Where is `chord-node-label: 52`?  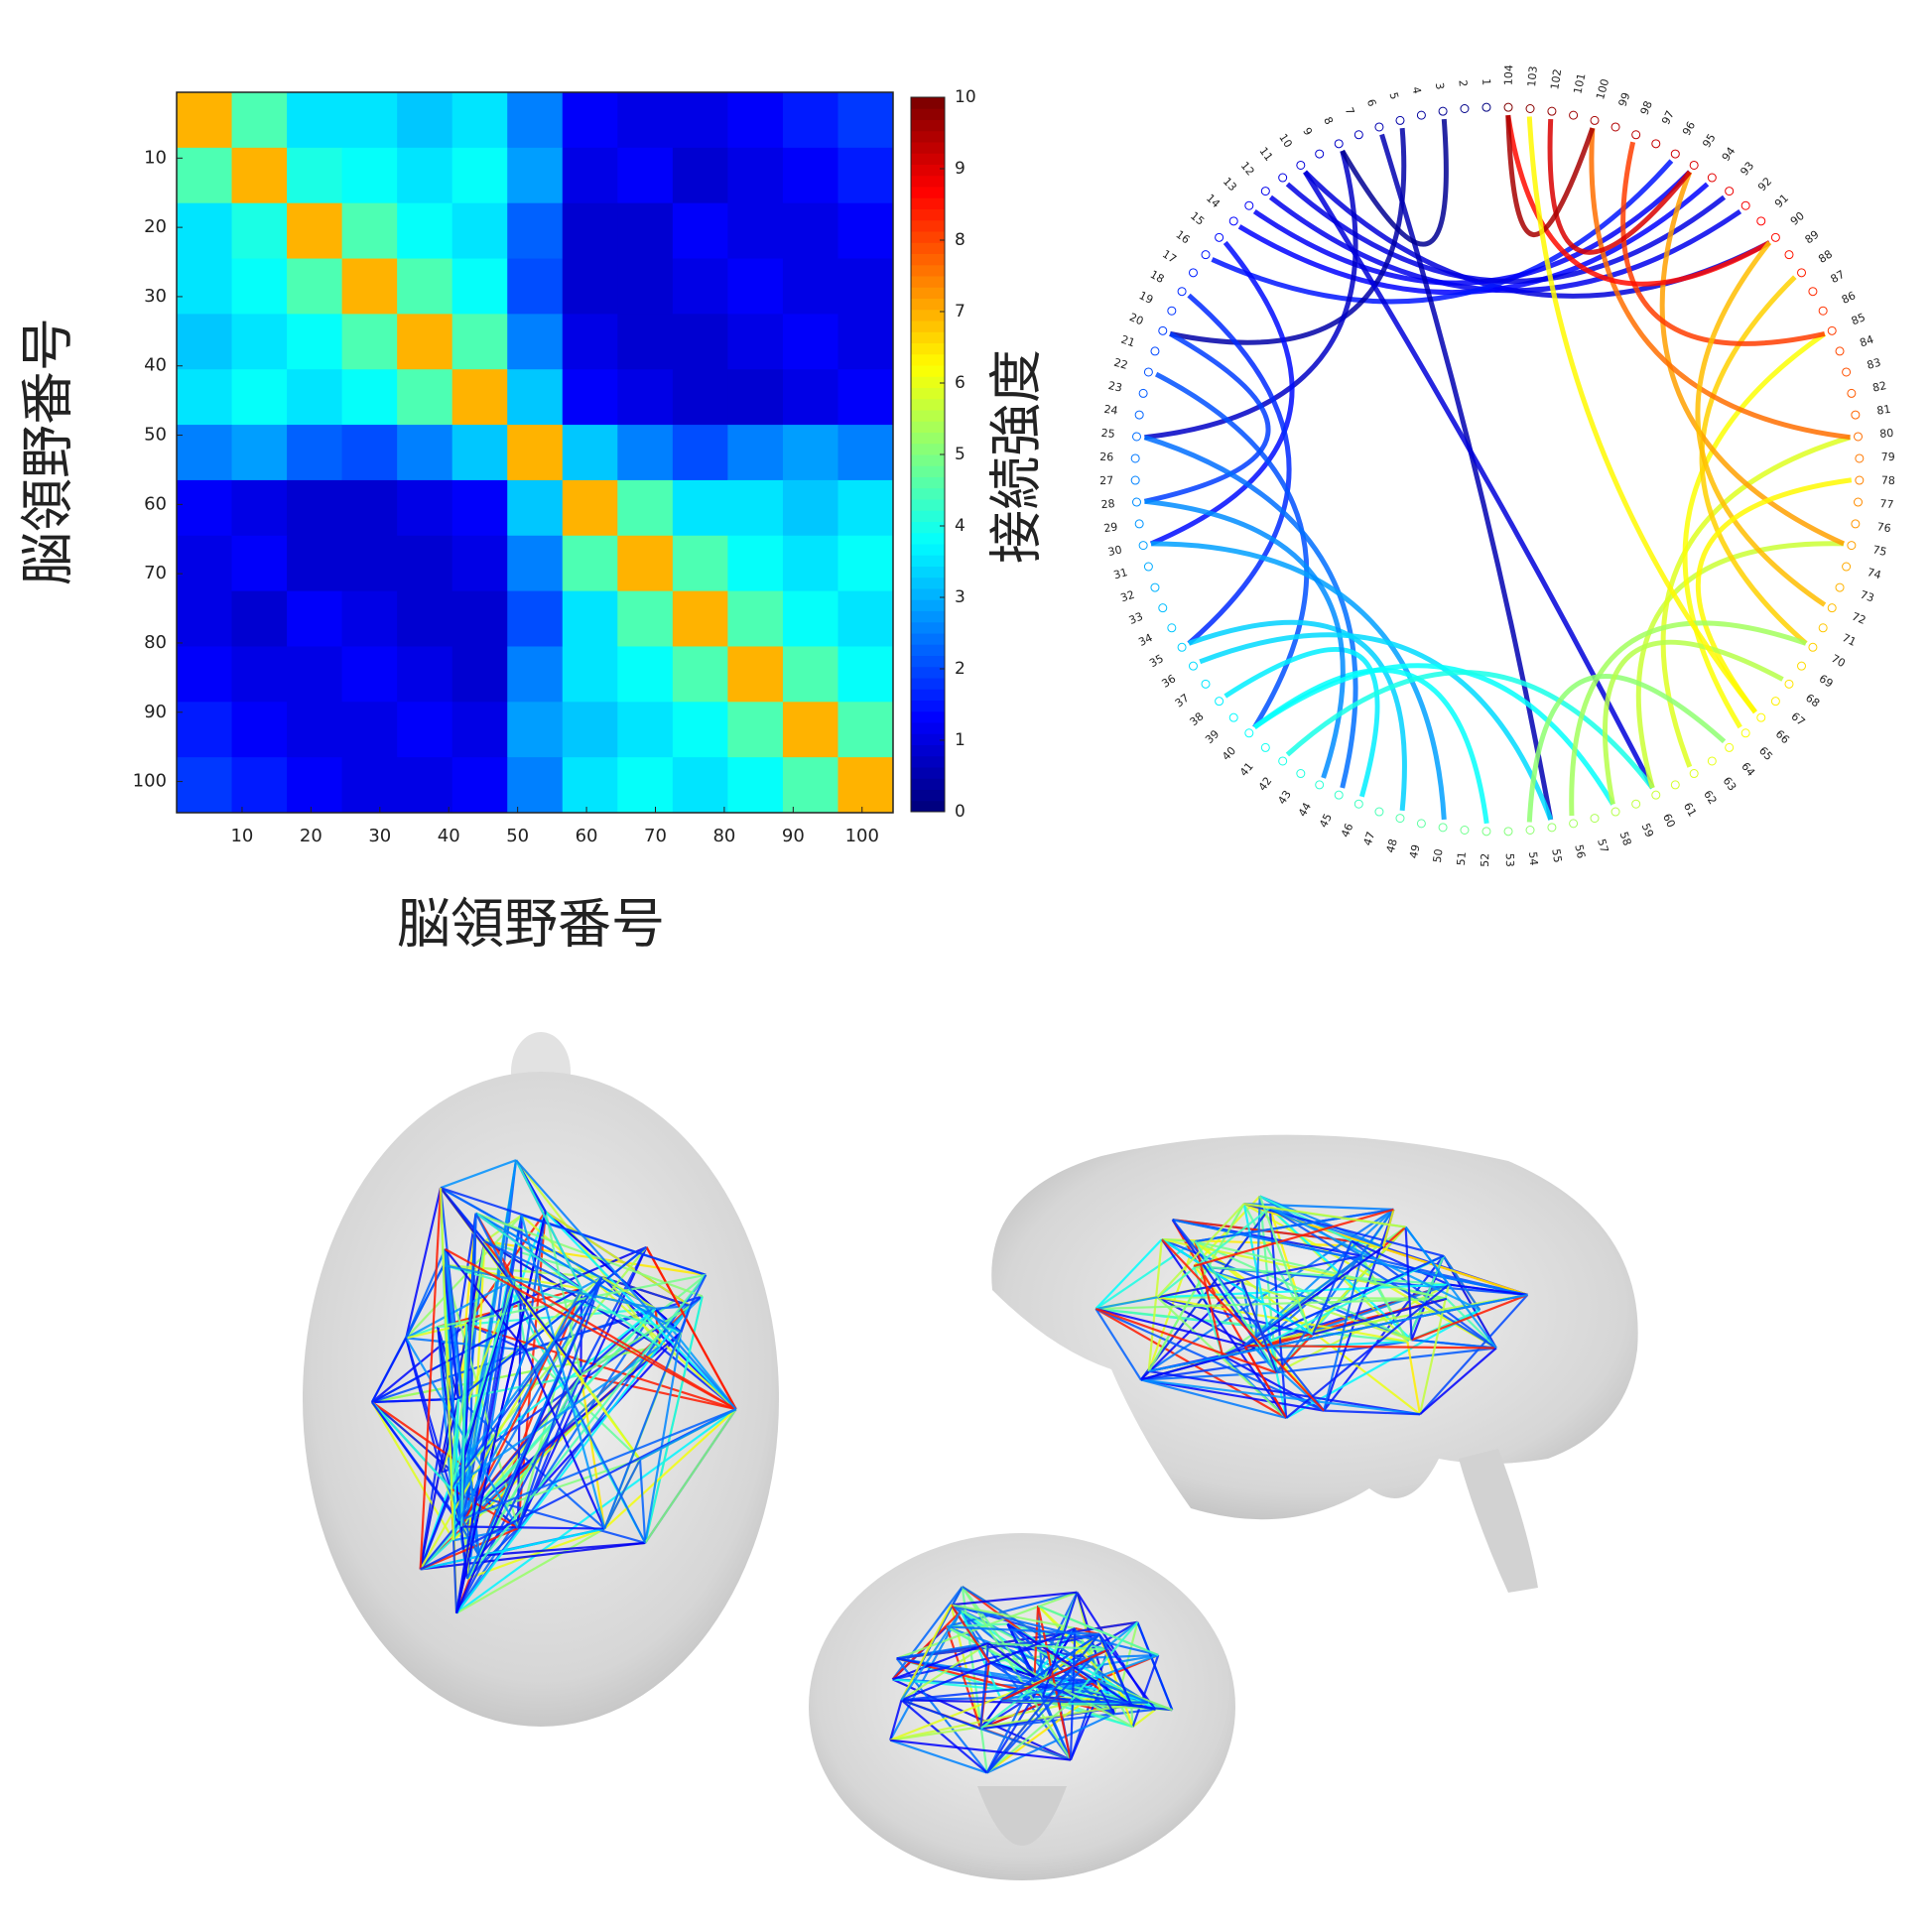 chord-node-label: 52 is located at coordinates (1485, 860).